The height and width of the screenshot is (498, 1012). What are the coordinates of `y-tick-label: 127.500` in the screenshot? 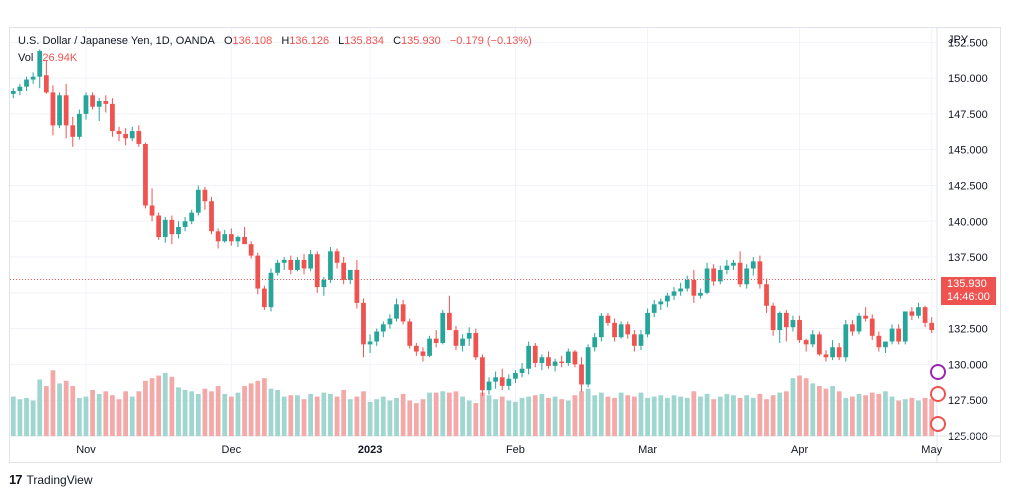 It's located at (968, 401).